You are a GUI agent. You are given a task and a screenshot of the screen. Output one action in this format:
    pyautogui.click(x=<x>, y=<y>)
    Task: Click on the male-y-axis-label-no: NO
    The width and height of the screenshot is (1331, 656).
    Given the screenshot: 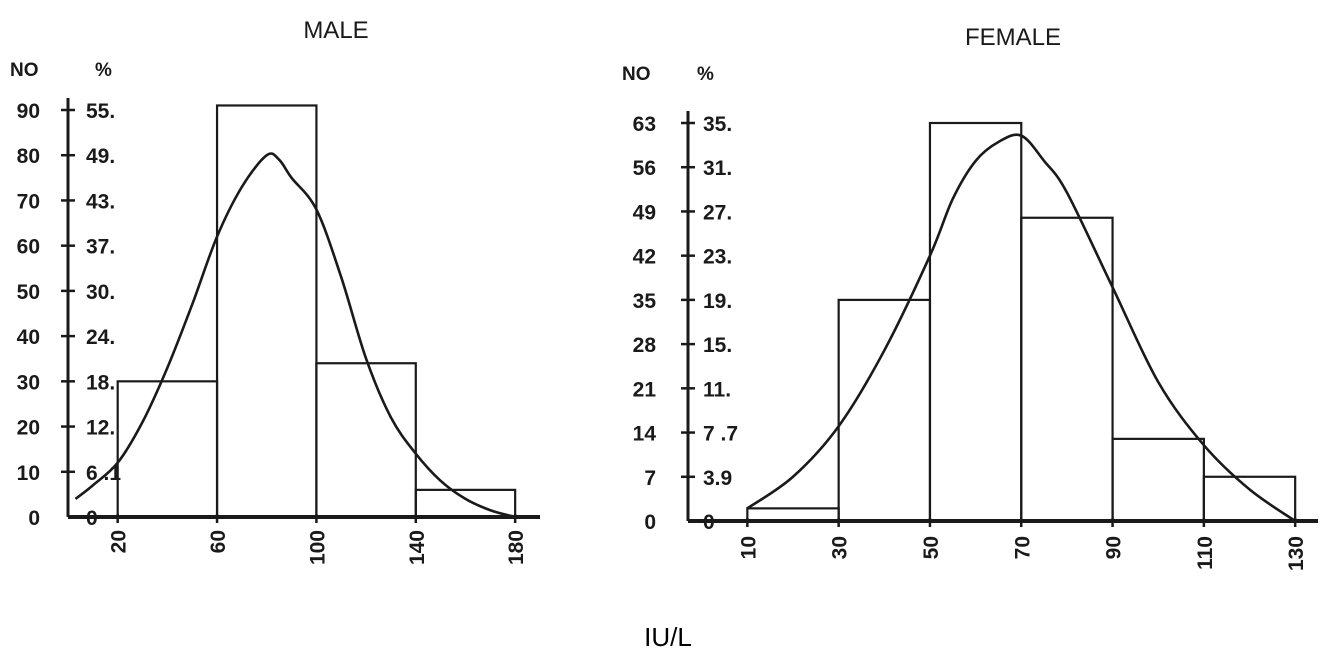 What is the action you would take?
    pyautogui.click(x=24, y=70)
    